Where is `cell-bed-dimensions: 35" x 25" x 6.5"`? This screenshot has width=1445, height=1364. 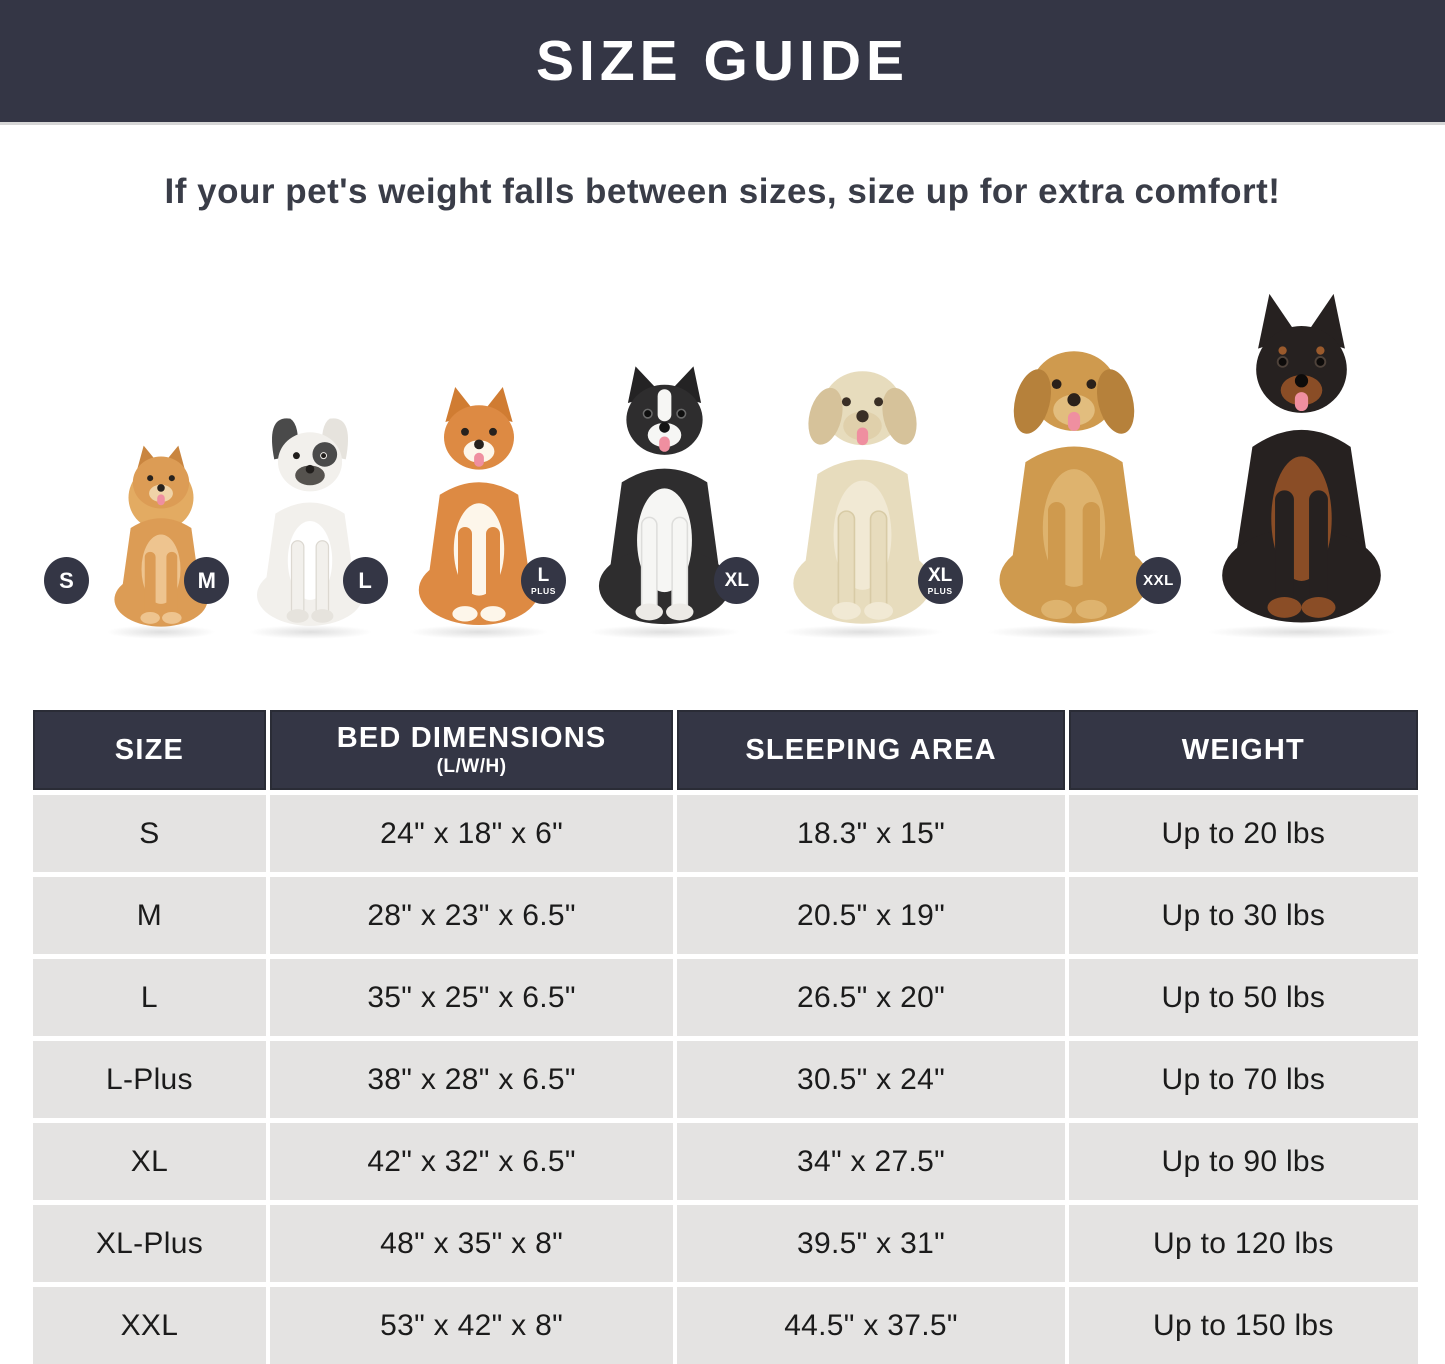
cell-bed-dimensions: 35" x 25" x 6.5" is located at coordinates (471, 997).